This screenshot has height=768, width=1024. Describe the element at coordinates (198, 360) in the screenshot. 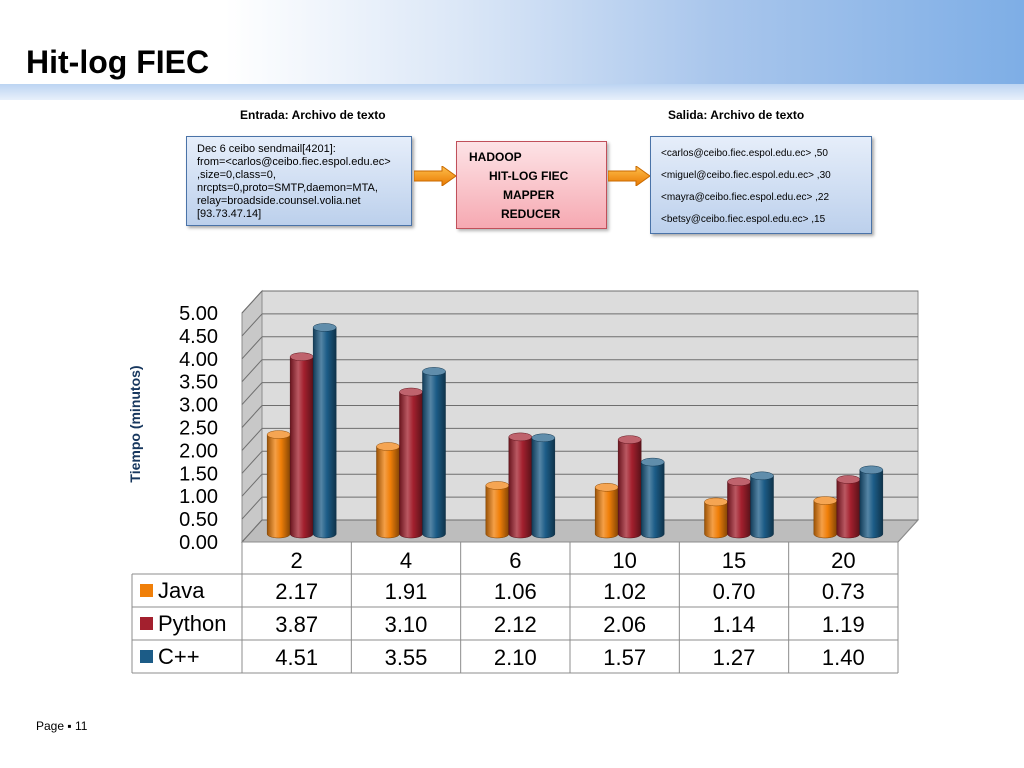

I see `y-tick-label: 4.00` at that location.